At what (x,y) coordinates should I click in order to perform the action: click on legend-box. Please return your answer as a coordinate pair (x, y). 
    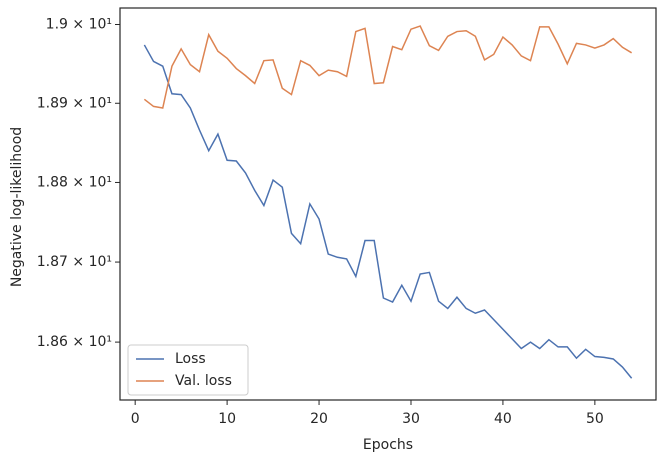
    Looking at the image, I should click on (188, 370).